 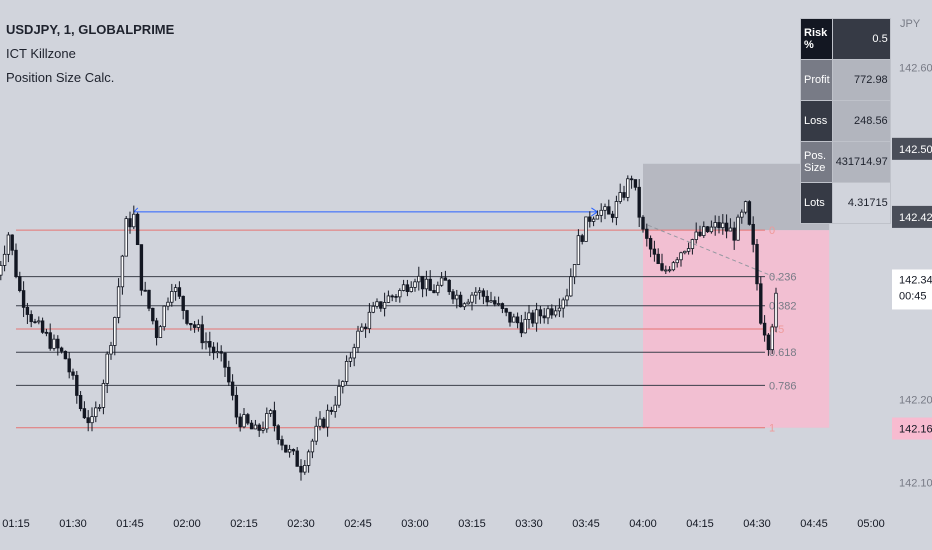 I want to click on profit-row: Profit 772.98, so click(x=845, y=80).